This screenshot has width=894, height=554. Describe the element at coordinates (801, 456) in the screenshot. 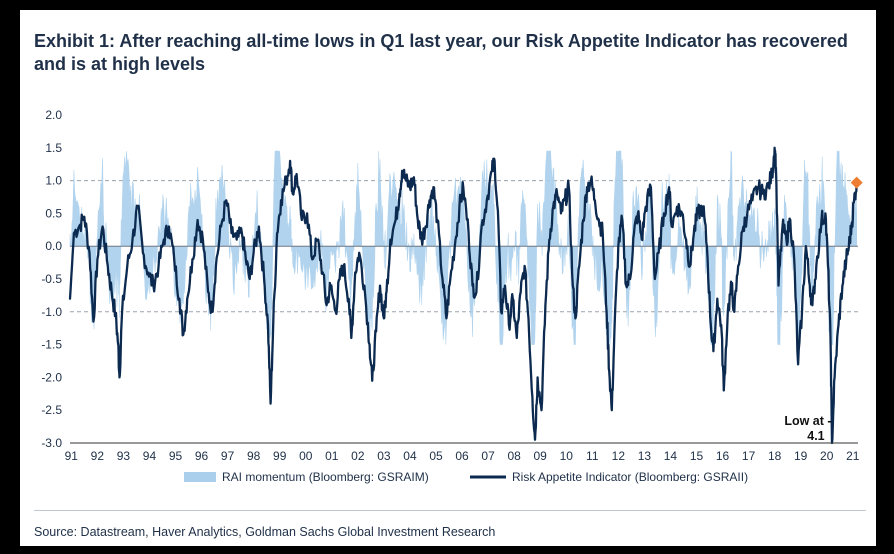

I see `x-tick-label: 19` at that location.